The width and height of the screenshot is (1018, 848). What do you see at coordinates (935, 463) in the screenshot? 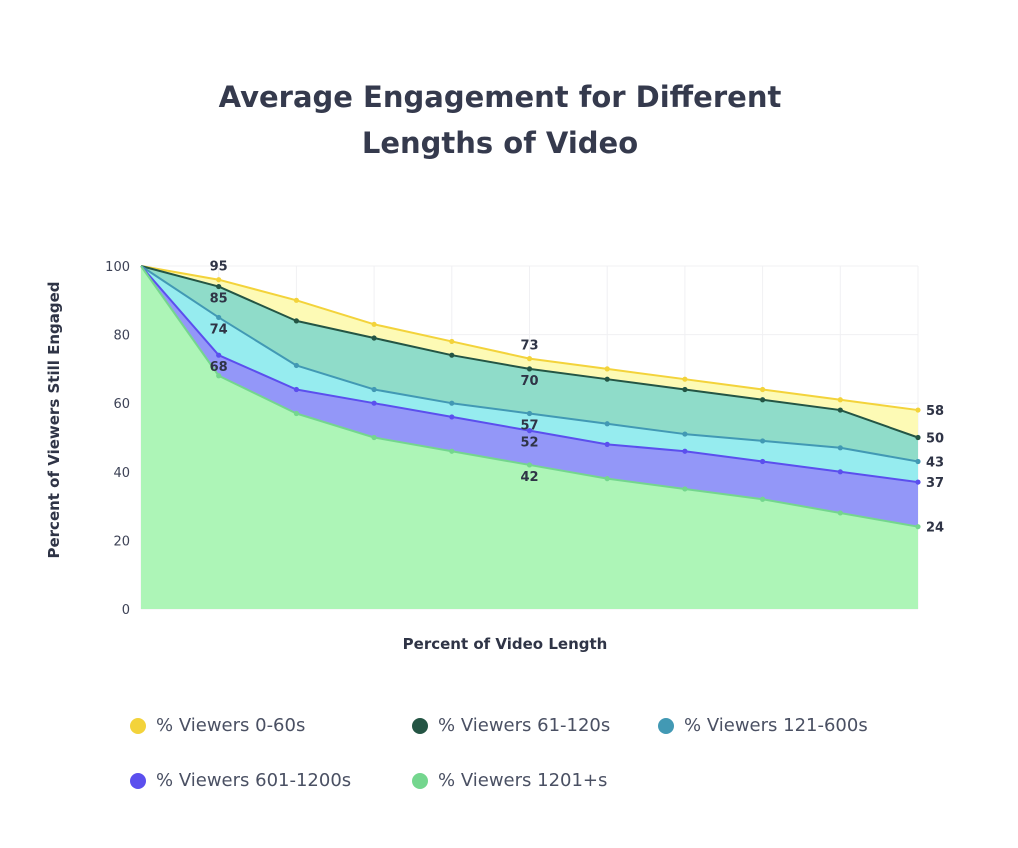
I see `data-label: 43` at bounding box center [935, 463].